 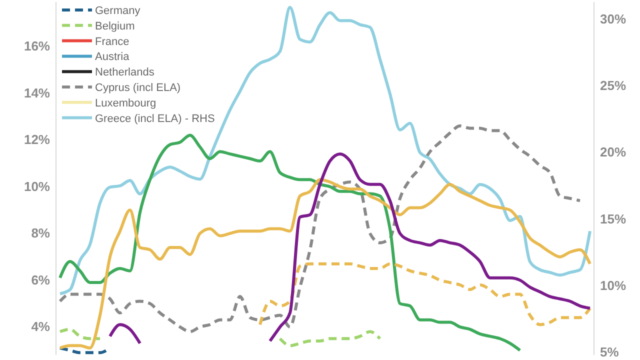 I want to click on y2-tick-label: 30%, so click(x=613, y=18).